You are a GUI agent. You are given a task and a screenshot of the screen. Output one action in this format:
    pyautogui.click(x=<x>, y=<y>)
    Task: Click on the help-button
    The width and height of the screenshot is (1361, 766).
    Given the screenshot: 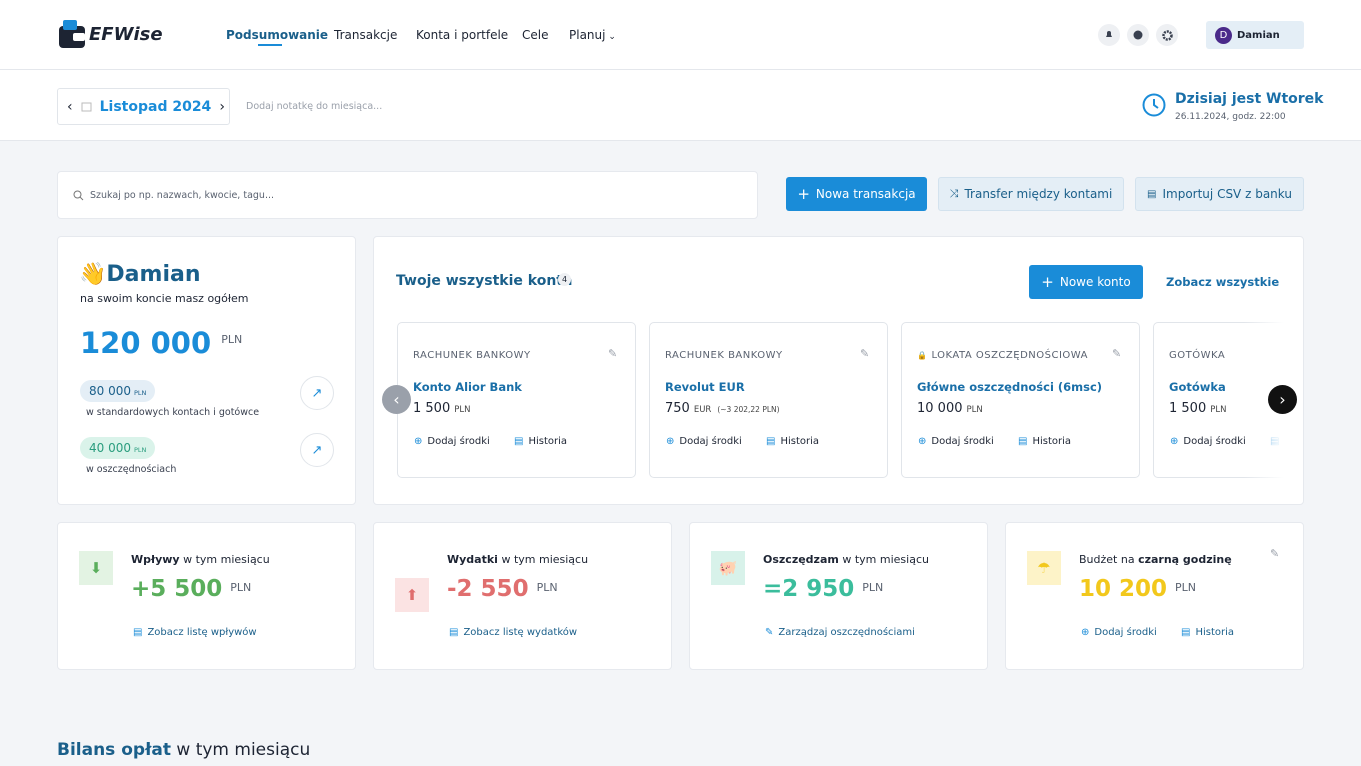 What is the action you would take?
    pyautogui.click(x=1138, y=35)
    